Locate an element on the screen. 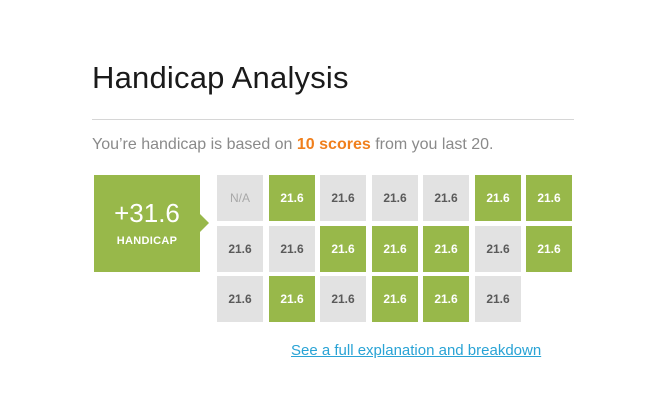  handicap-value: +31.6 is located at coordinates (147, 213).